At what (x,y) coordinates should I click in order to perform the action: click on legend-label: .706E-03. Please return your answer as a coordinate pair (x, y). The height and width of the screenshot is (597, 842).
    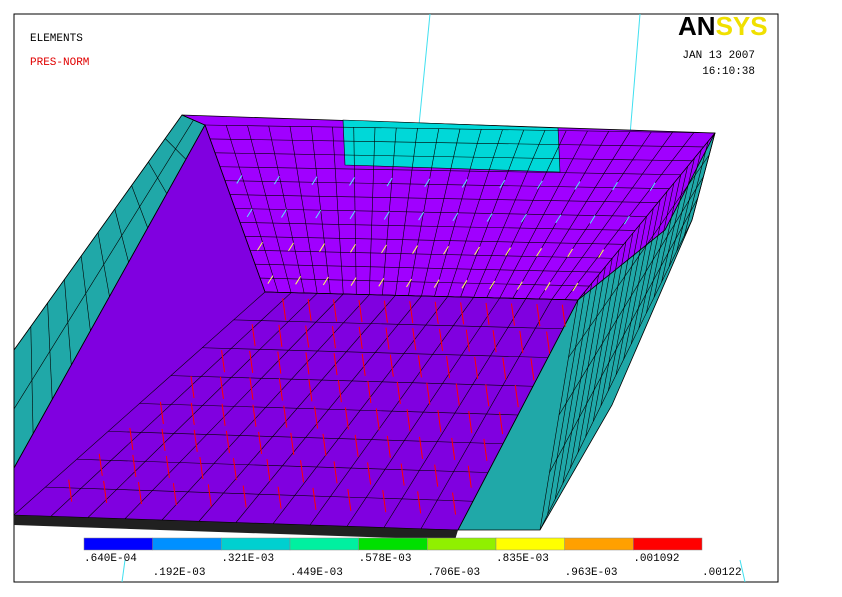
    Looking at the image, I should click on (453, 573).